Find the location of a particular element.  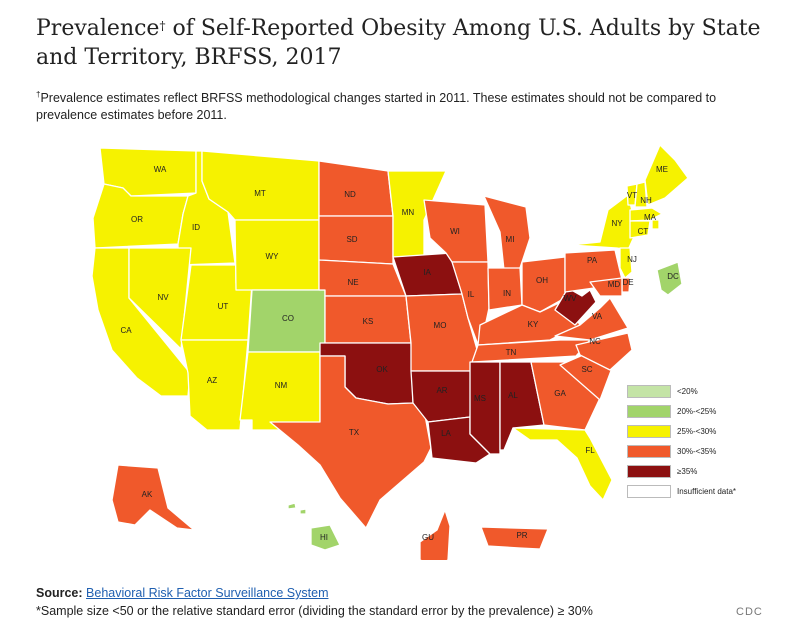

state-label-nd: ND is located at coordinates (350, 194).